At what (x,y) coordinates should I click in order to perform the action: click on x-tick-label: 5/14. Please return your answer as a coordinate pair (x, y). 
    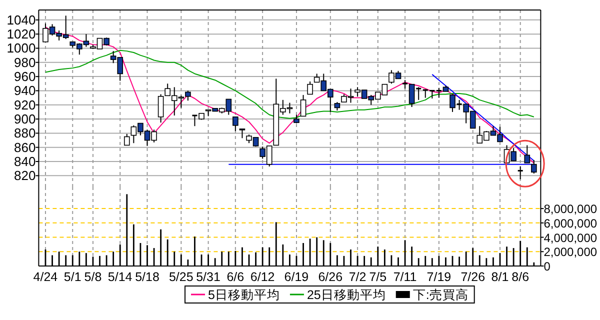
    Looking at the image, I should click on (120, 277).